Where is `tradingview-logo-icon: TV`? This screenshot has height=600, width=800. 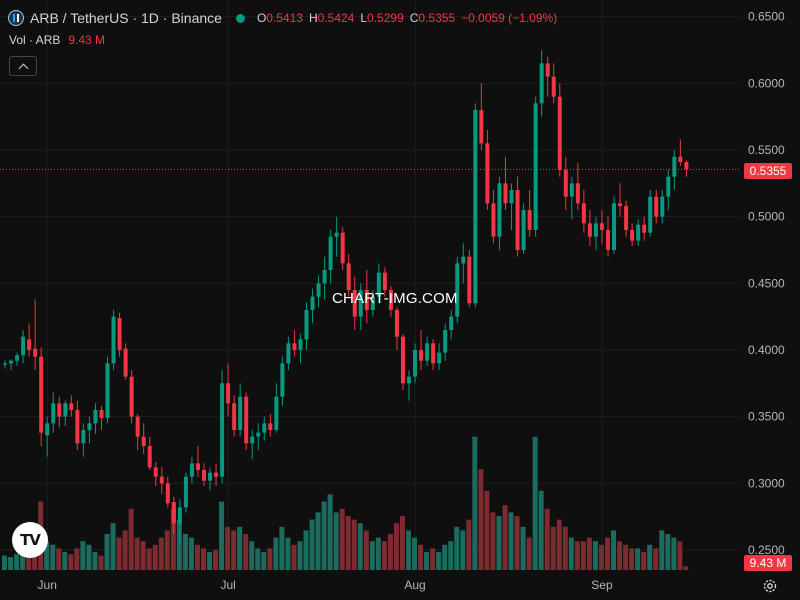 tradingview-logo-icon: TV is located at coordinates (30, 540).